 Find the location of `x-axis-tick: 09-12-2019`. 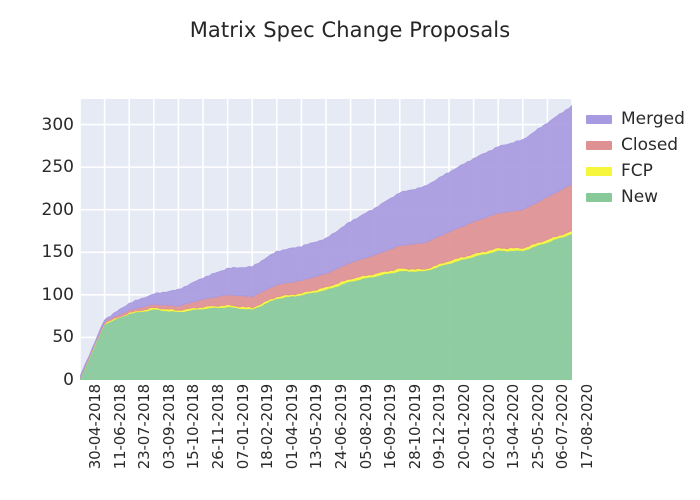

x-axis-tick: 09-12-2019 is located at coordinates (439, 427).